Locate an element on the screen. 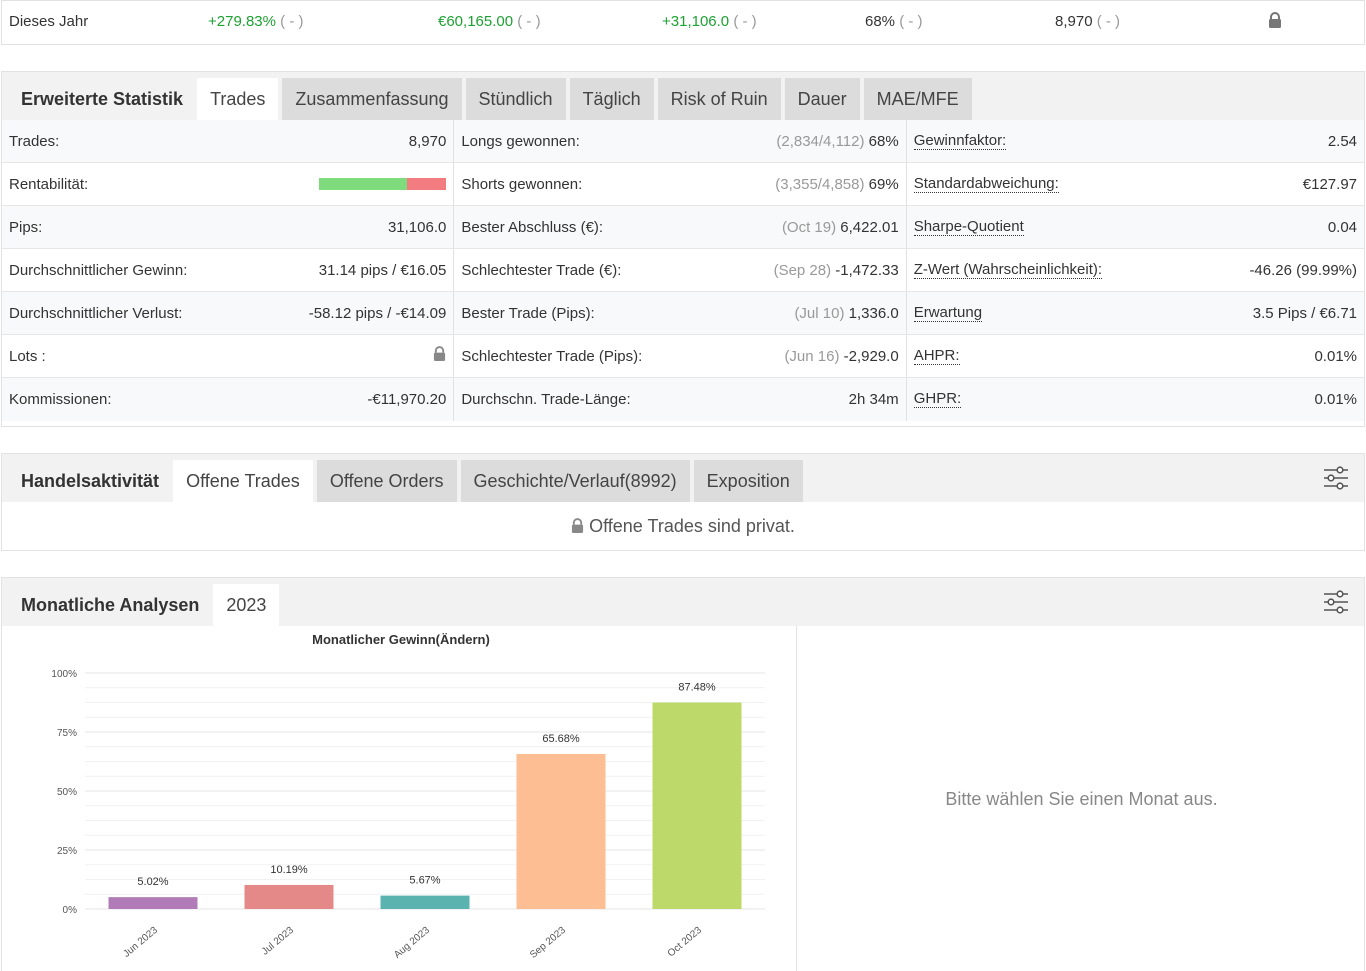 Image resolution: width=1366 pixels, height=971 pixels. stat-label: Pips: is located at coordinates (26, 227).